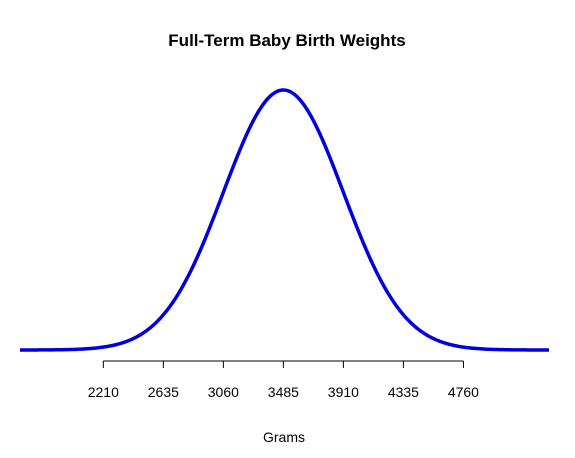 This screenshot has width=575, height=458. I want to click on x-tick-label: 2635, so click(163, 392).